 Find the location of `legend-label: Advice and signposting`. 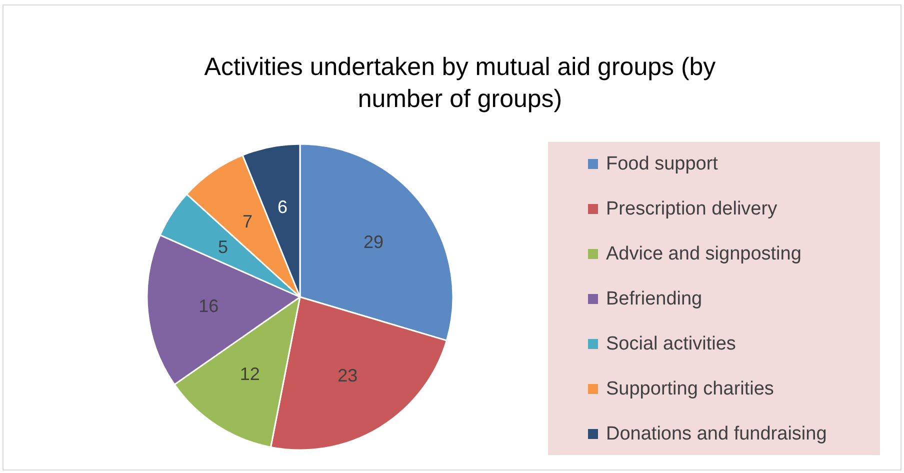

legend-label: Advice and signposting is located at coordinates (704, 254).